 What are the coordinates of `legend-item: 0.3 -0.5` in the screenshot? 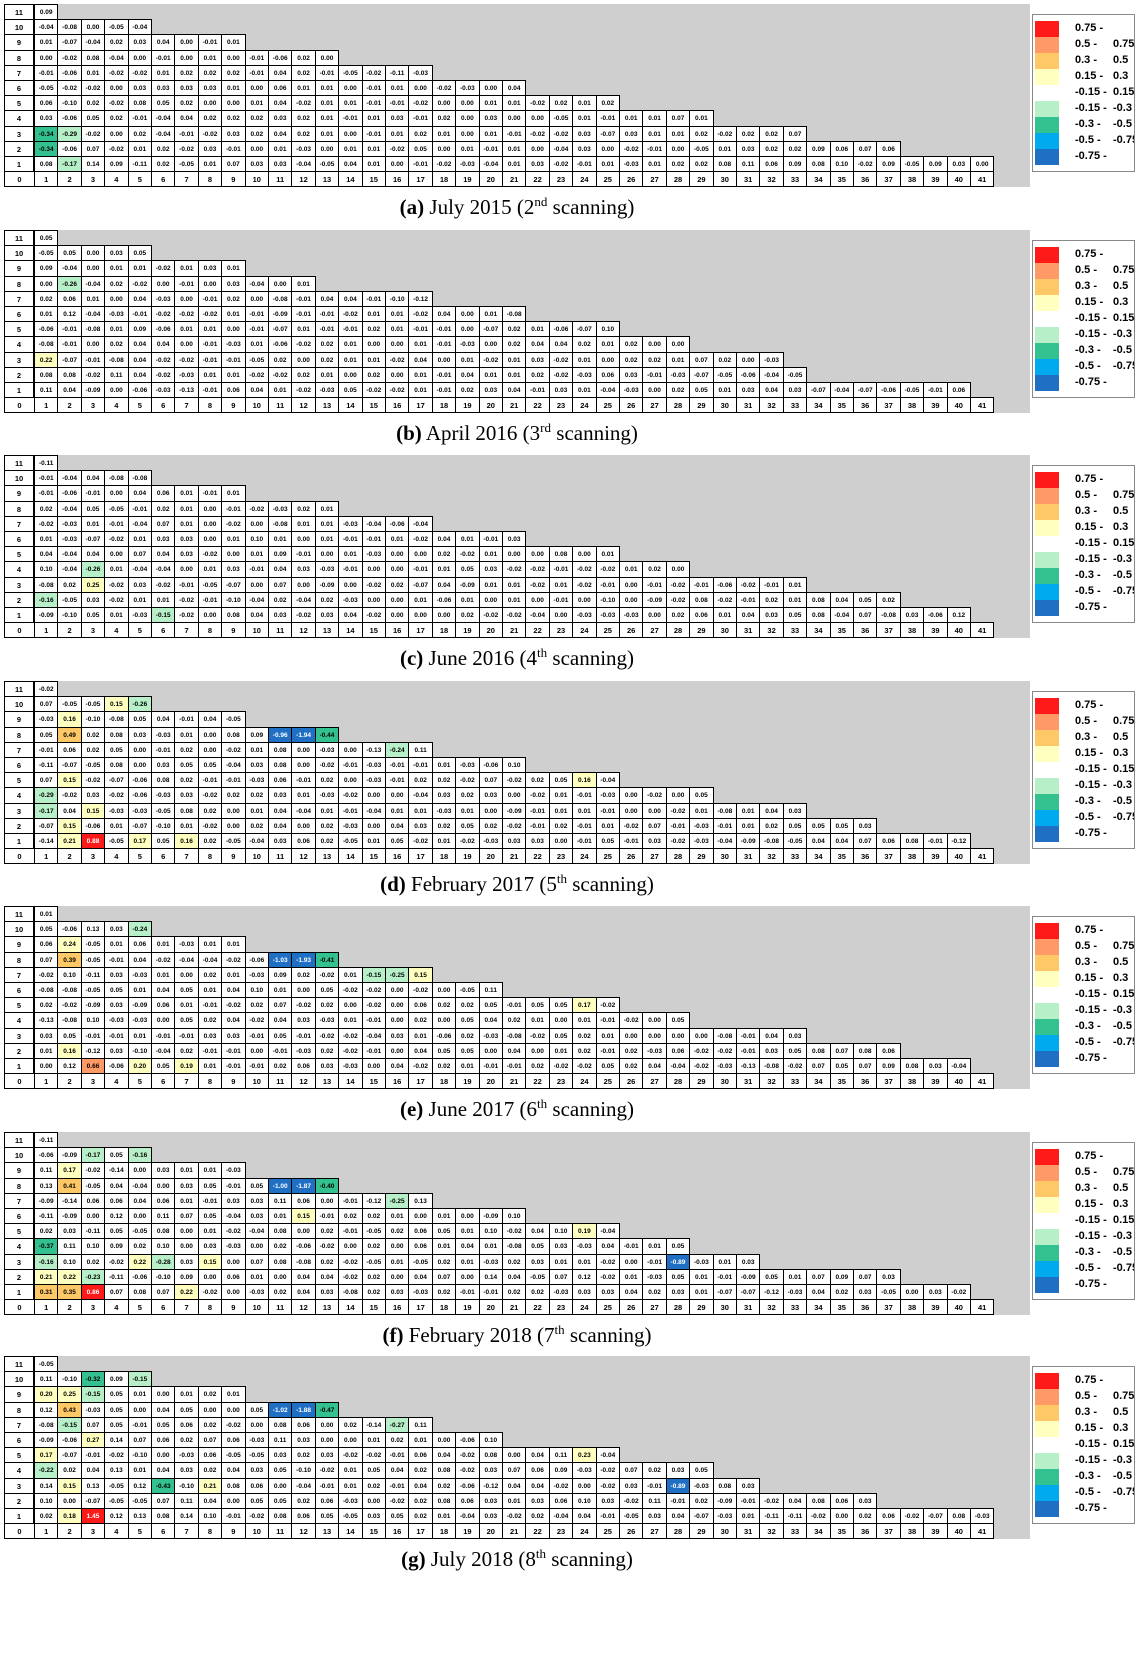 It's located at (1084, 512).